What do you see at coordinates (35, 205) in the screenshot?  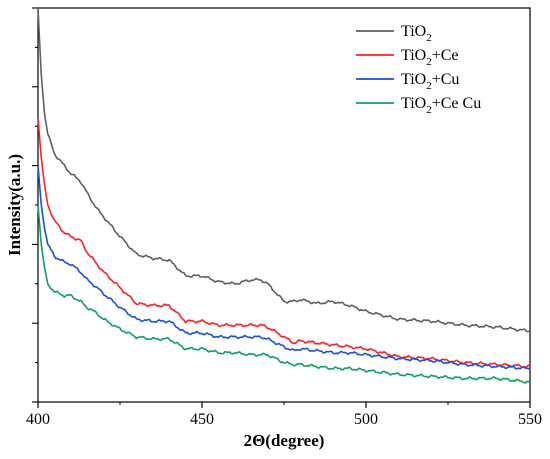 I see `y-axis-ticks` at bounding box center [35, 205].